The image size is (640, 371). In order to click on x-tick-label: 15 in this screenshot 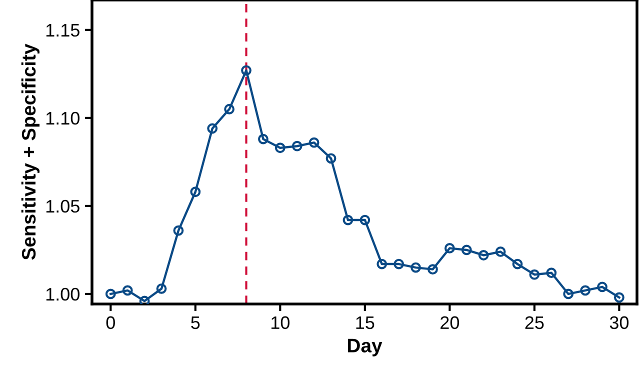, I will do `click(365, 323)`.